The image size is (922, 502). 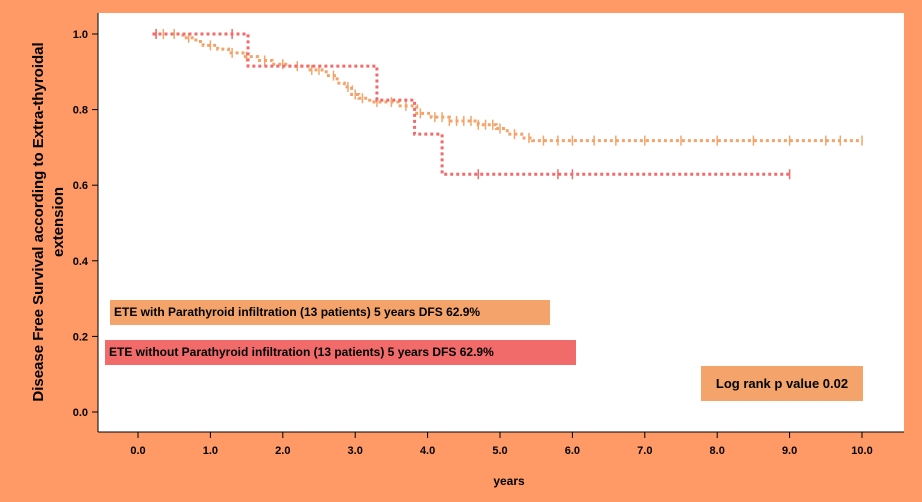 I want to click on y-tick-label: 1.0, so click(x=80, y=35).